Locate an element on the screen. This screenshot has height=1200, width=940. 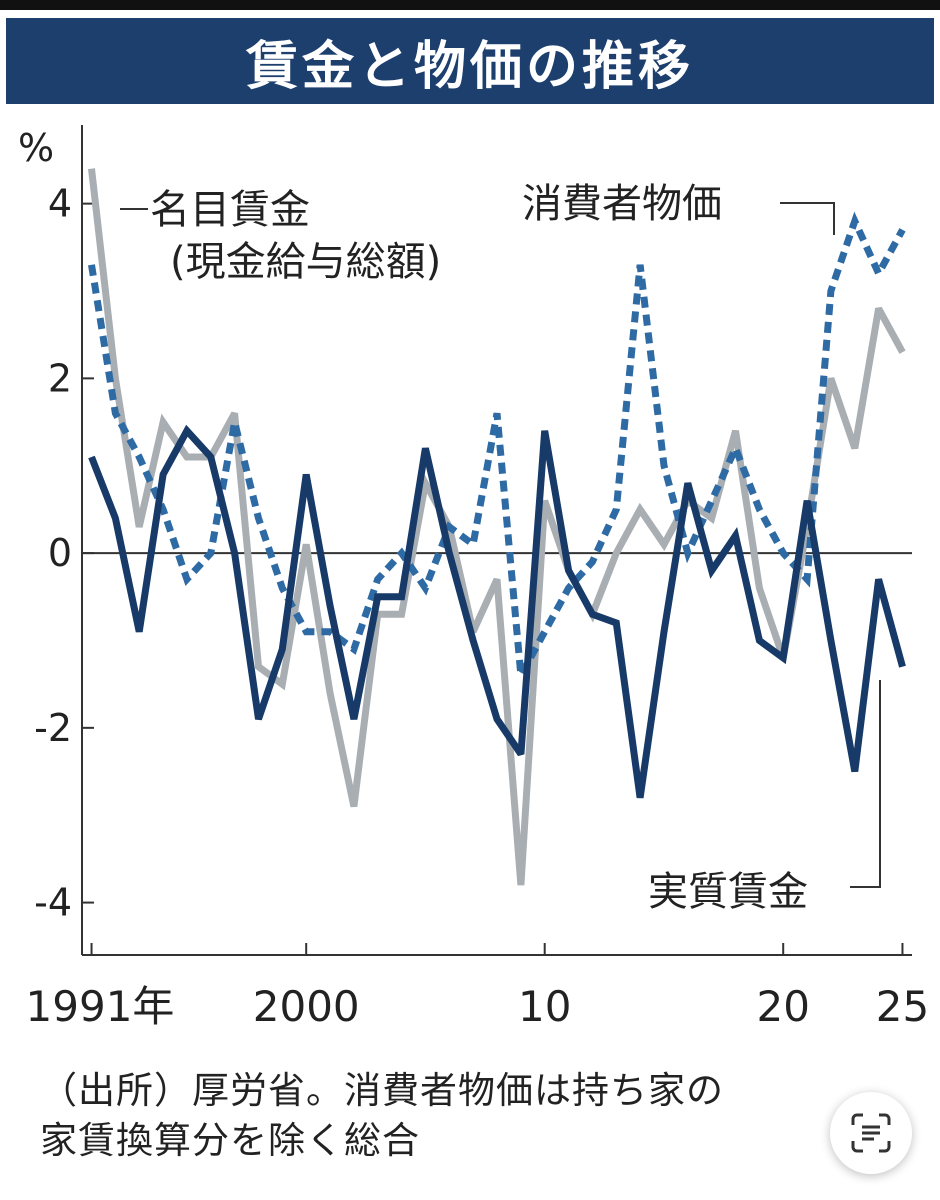
x-tick-label: 25 is located at coordinates (902, 1006).